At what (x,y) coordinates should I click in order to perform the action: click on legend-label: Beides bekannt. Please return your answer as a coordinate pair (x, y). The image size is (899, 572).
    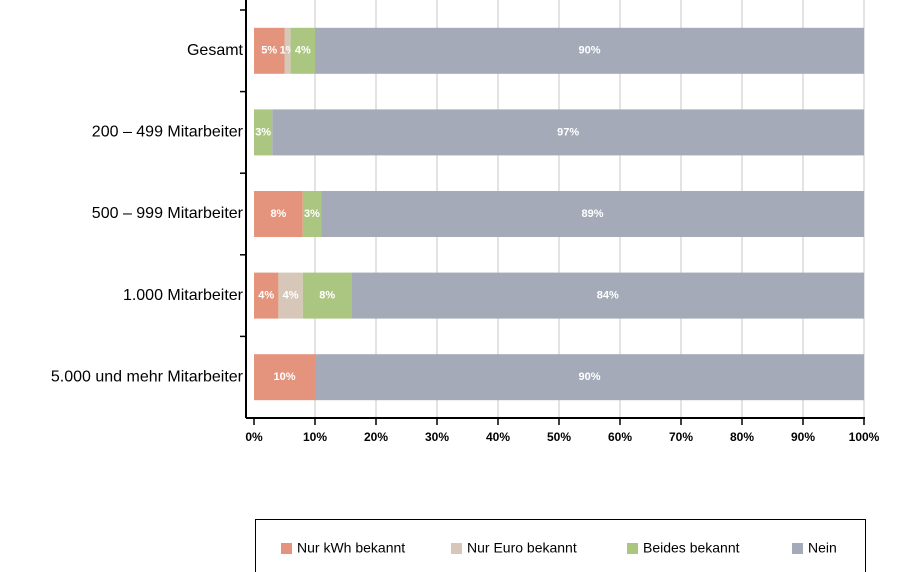
    Looking at the image, I should click on (691, 548).